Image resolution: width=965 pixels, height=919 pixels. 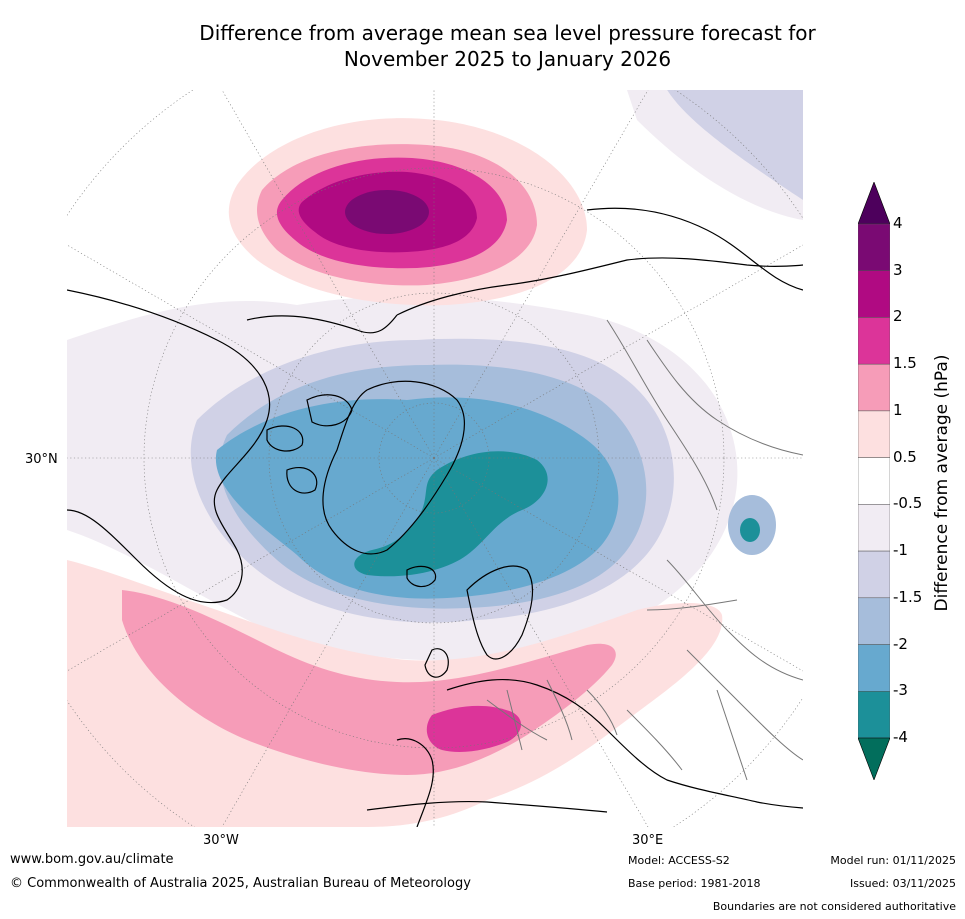 I want to click on anomaly-region-m3, so click(x=451, y=514).